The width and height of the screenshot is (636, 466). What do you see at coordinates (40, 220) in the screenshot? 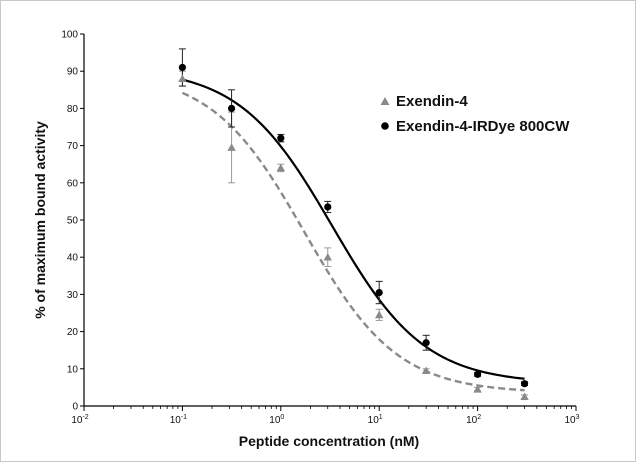
I see `y-axis-label: % of maximum bound activity` at bounding box center [40, 220].